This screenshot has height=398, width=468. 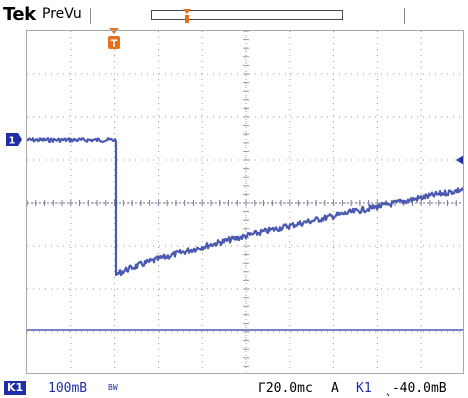 I want to click on channel1-marker-label: 1, so click(x=12, y=141).